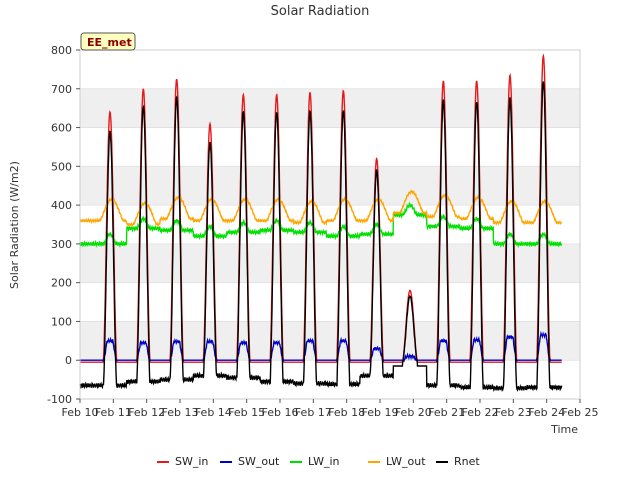  I want to click on x-tick-label: Feb 16, so click(280, 412).